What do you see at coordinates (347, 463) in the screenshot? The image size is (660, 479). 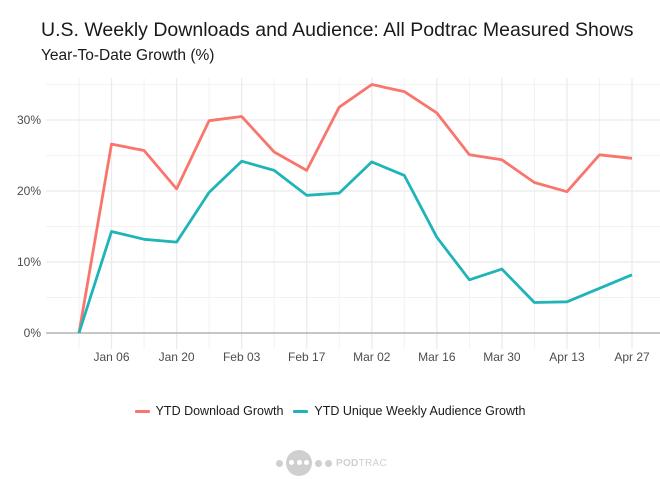 I see `logo-text-bold: POD` at bounding box center [347, 463].